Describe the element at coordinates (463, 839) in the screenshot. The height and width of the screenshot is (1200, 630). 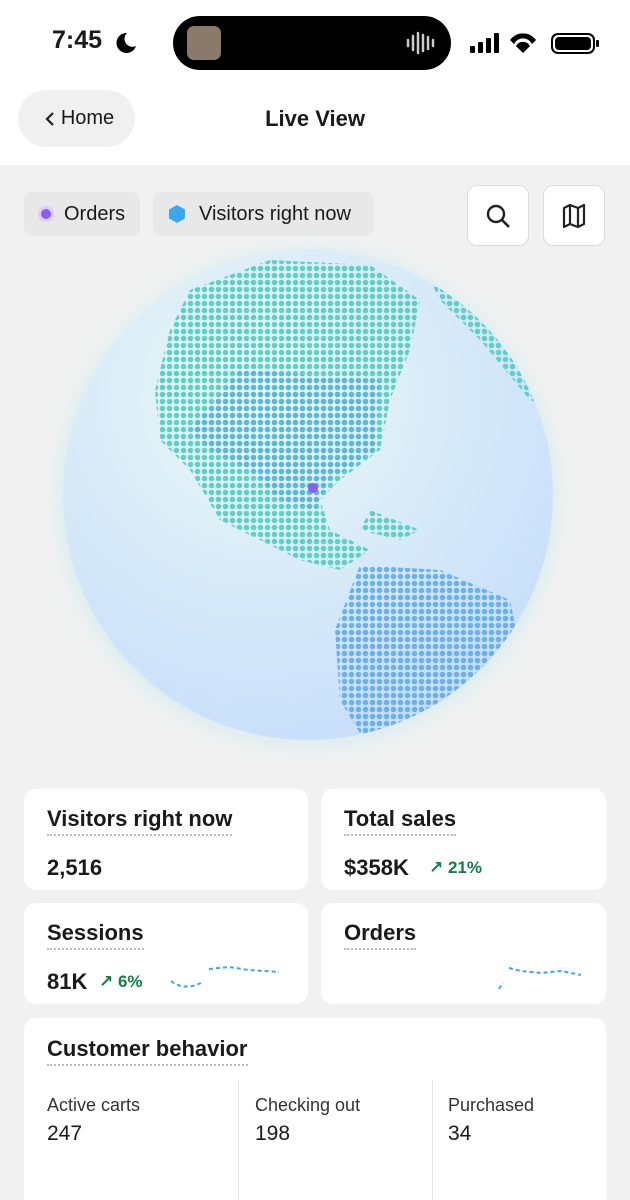
I see `metric-card: Total sales $358K ↗ 21%` at that location.